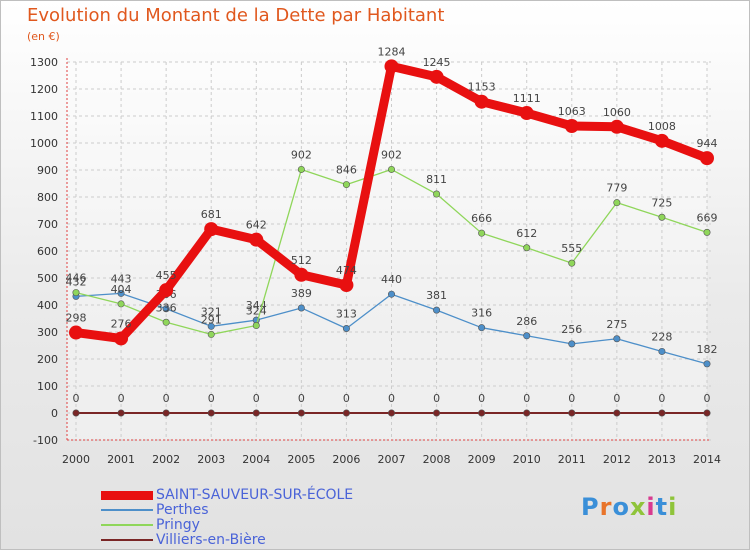  What do you see at coordinates (121, 459) in the screenshot?
I see `x-tick-label: 2001` at bounding box center [121, 459].